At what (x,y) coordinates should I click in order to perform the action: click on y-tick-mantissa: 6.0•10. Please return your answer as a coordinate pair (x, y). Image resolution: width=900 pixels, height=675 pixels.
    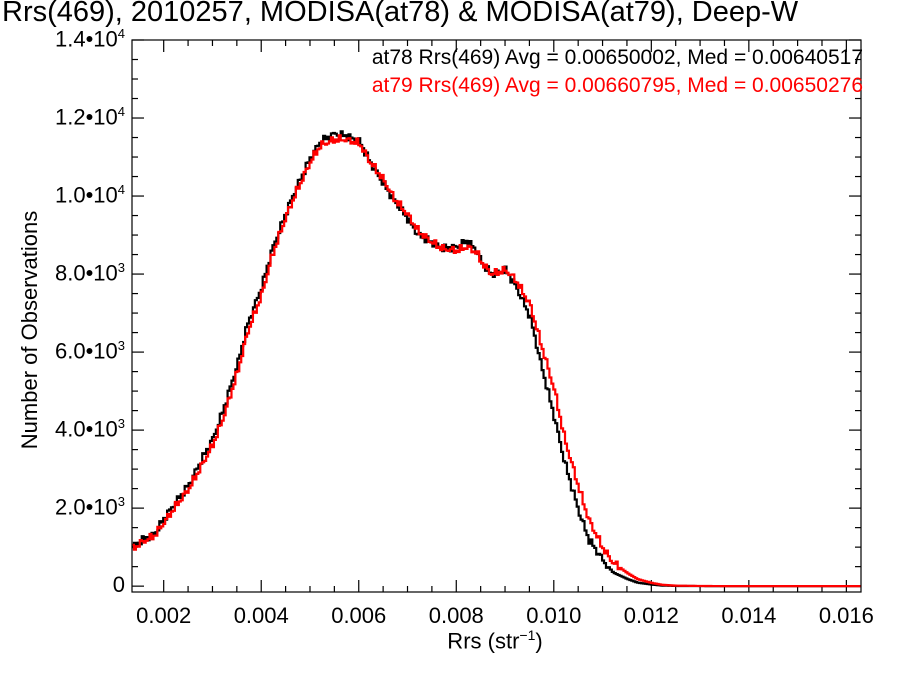
    Looking at the image, I should click on (86, 351).